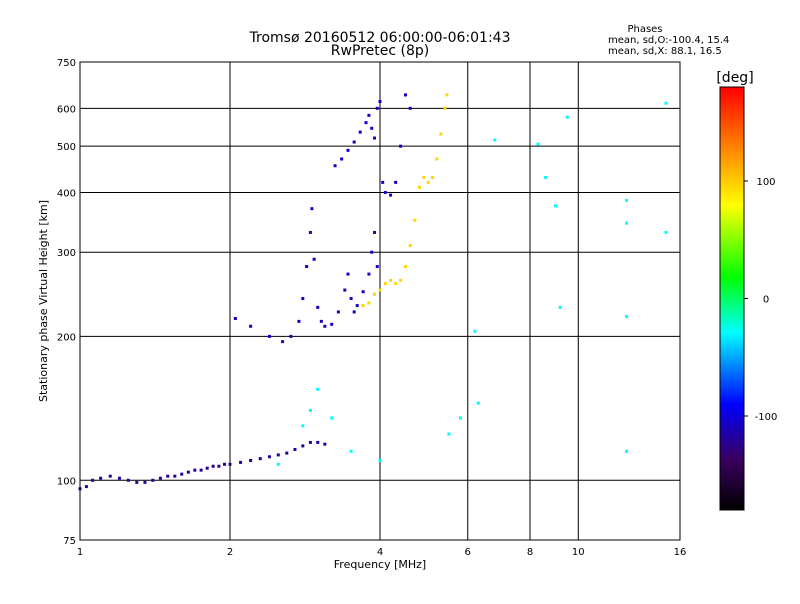 This screenshot has width=800, height=604. What do you see at coordinates (468, 552) in the screenshot?
I see `x-tick-label: 6` at bounding box center [468, 552].